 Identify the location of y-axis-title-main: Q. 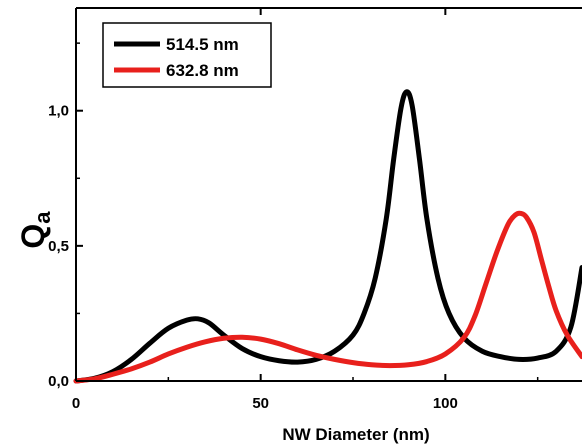
(33, 236).